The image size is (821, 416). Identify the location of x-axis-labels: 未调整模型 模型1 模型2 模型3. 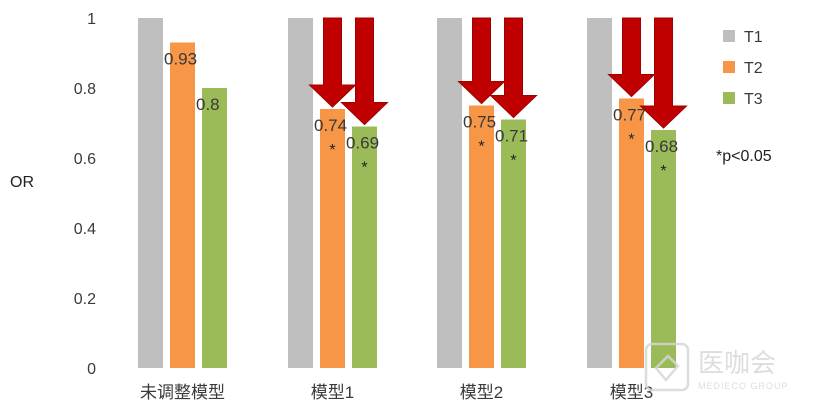
(396, 392).